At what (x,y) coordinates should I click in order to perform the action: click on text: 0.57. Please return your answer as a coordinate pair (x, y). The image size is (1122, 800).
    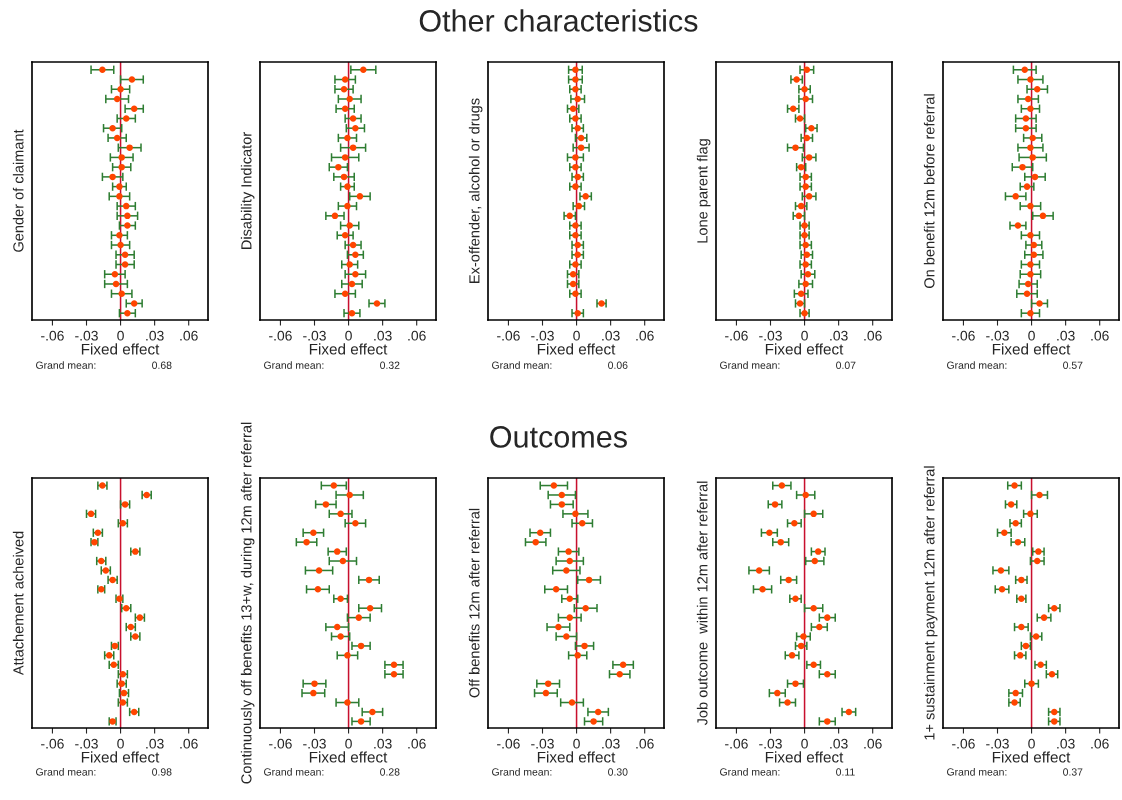
    Looking at the image, I should click on (1073, 365).